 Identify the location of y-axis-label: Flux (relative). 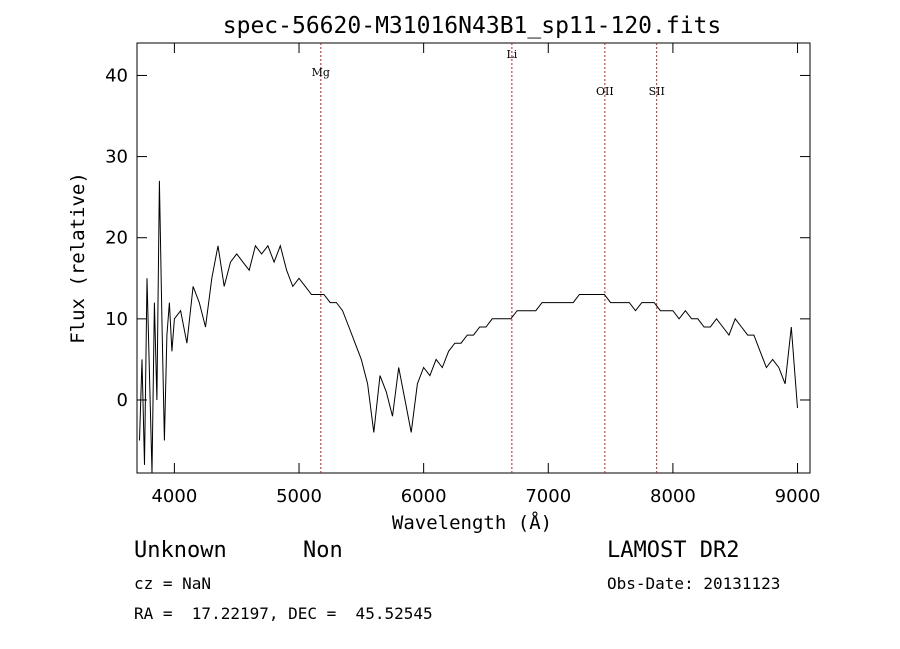
(78, 258).